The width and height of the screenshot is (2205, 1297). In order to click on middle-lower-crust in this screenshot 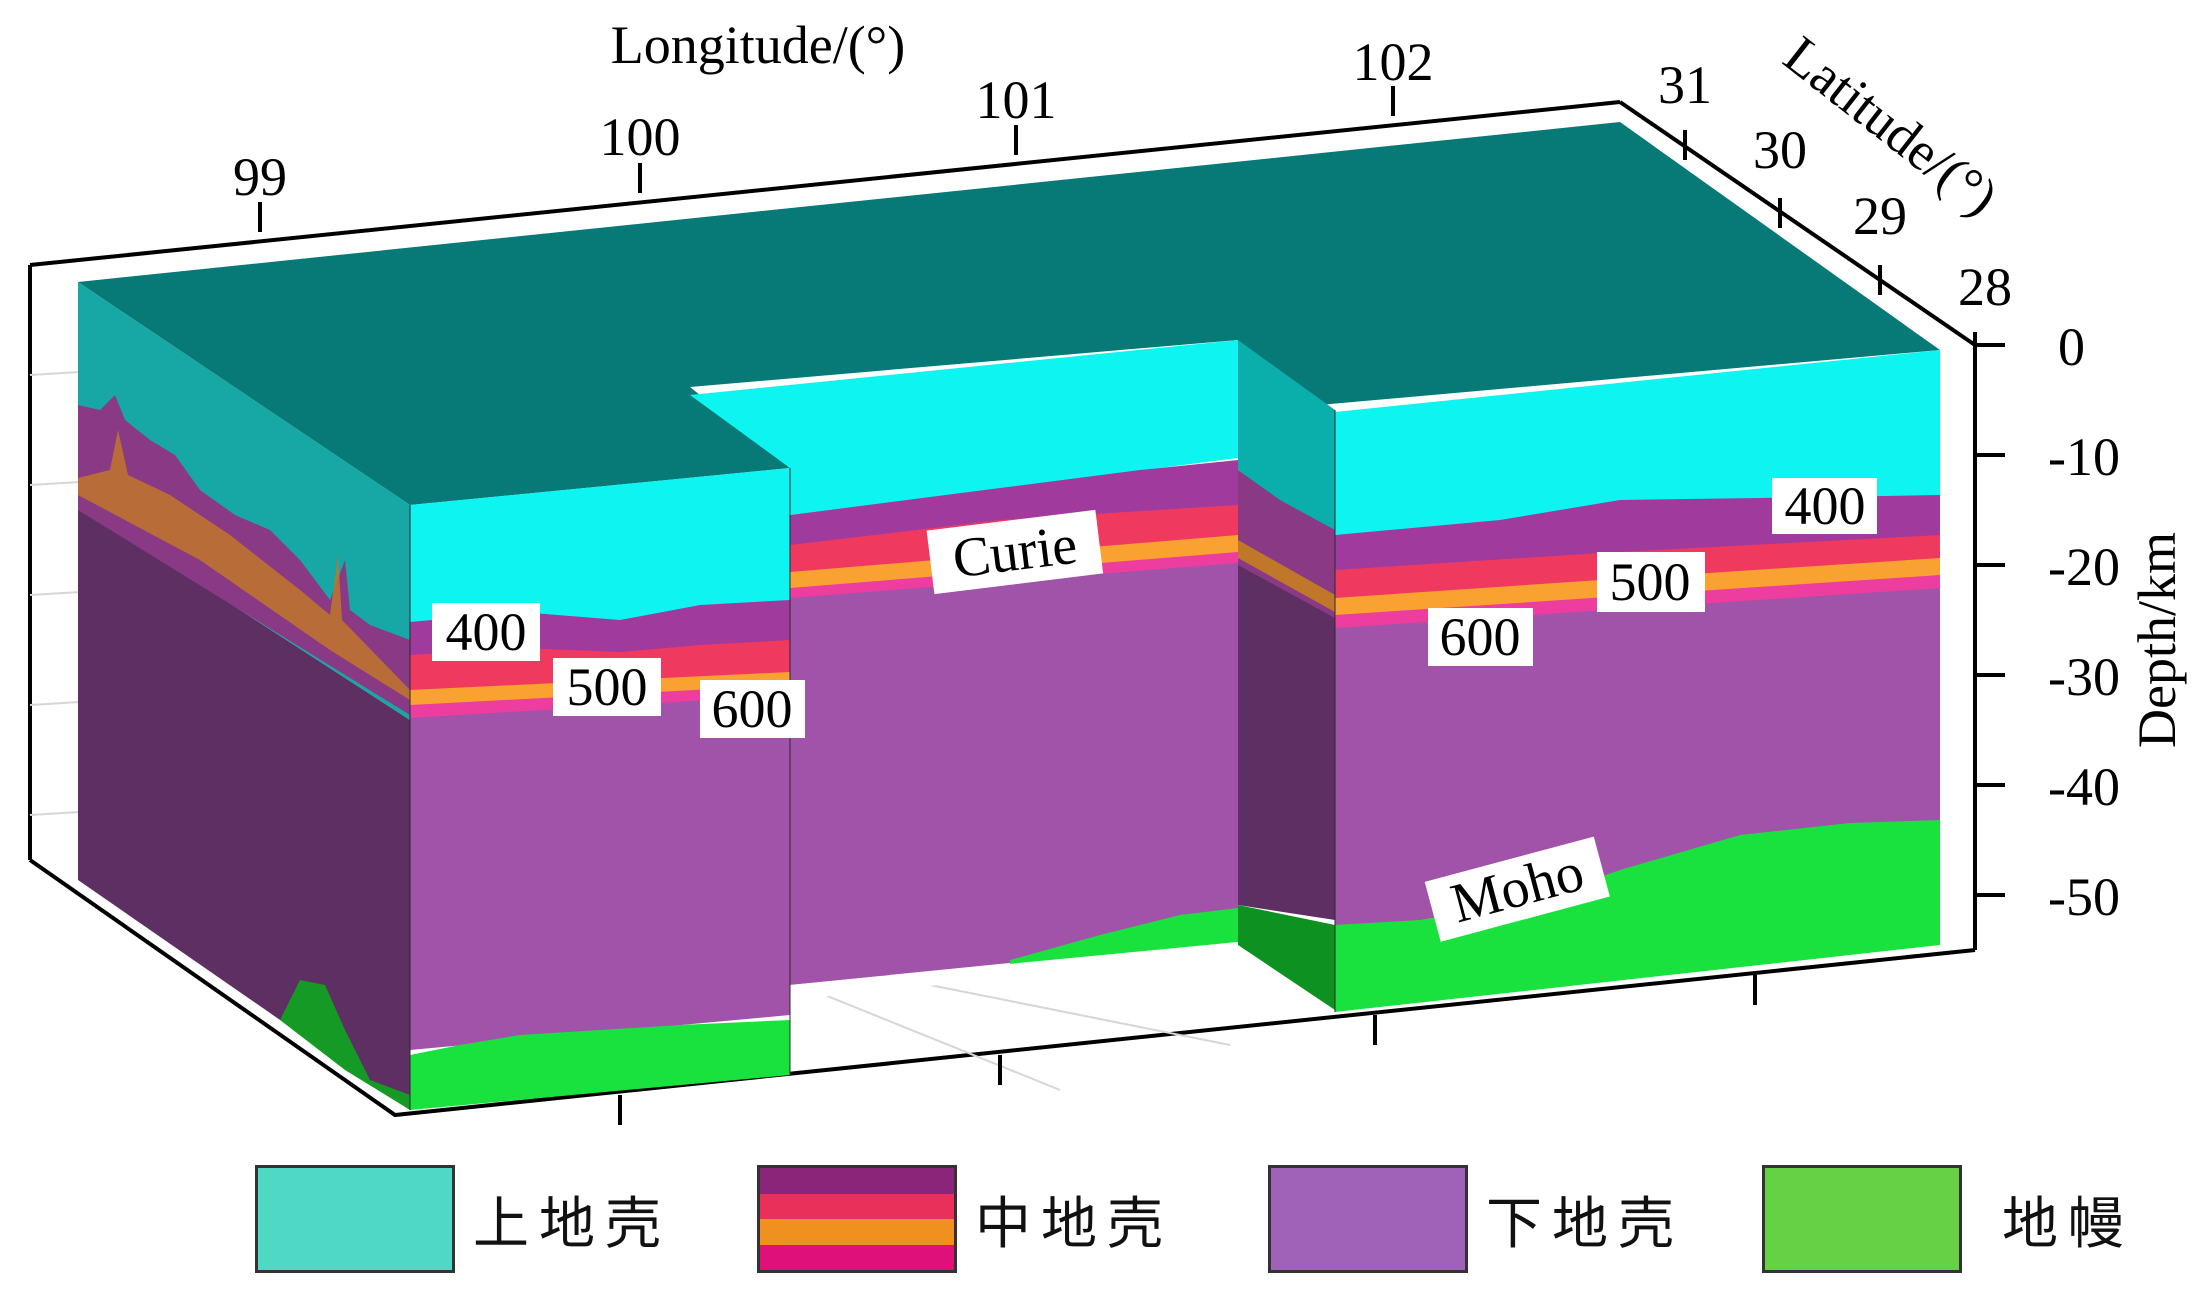, I will do `click(1014, 774)`.